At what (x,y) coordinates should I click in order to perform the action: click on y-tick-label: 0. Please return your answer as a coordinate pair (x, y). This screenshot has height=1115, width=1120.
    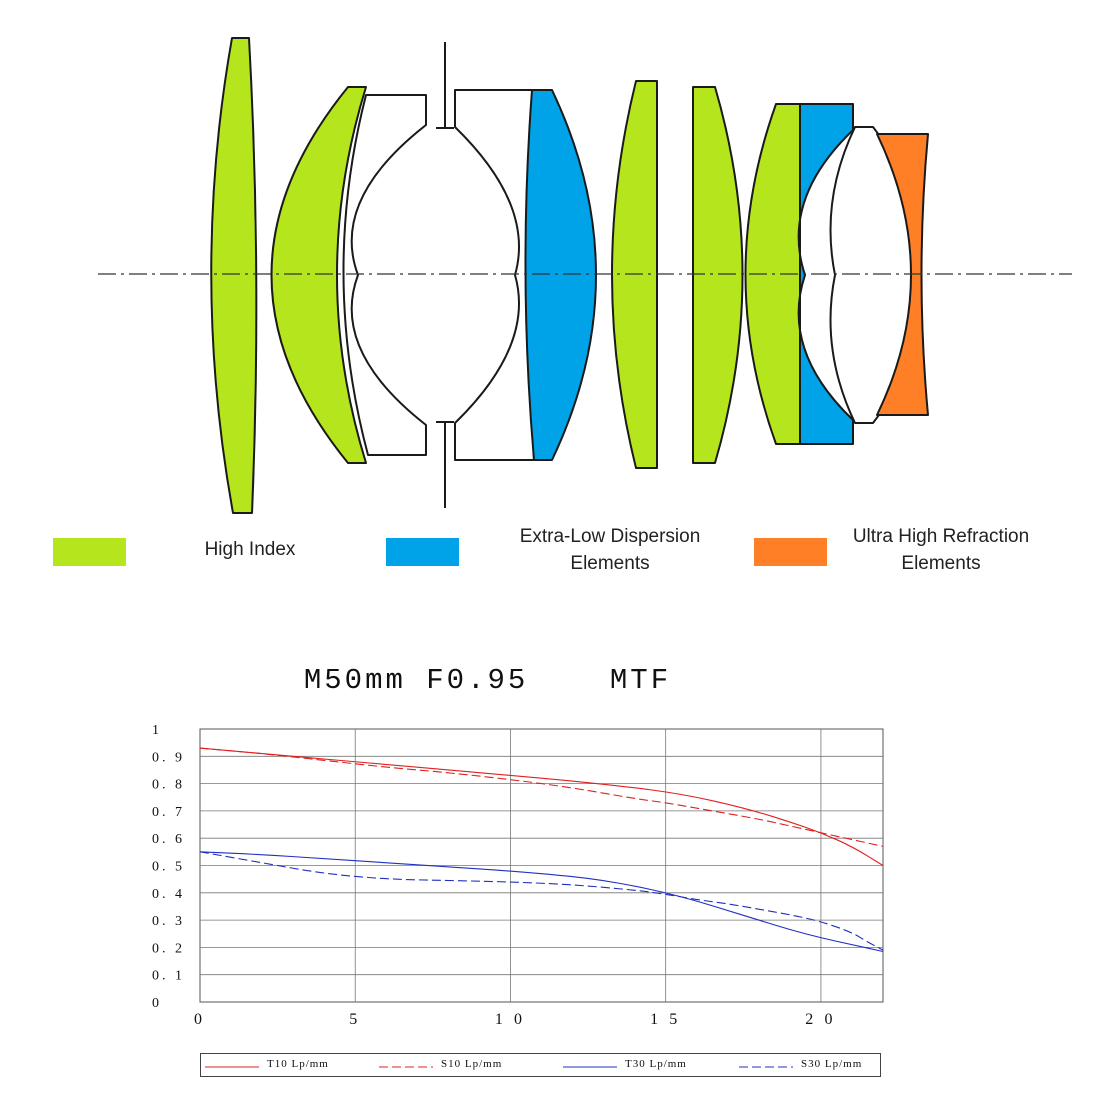
    Looking at the image, I should click on (157, 1003).